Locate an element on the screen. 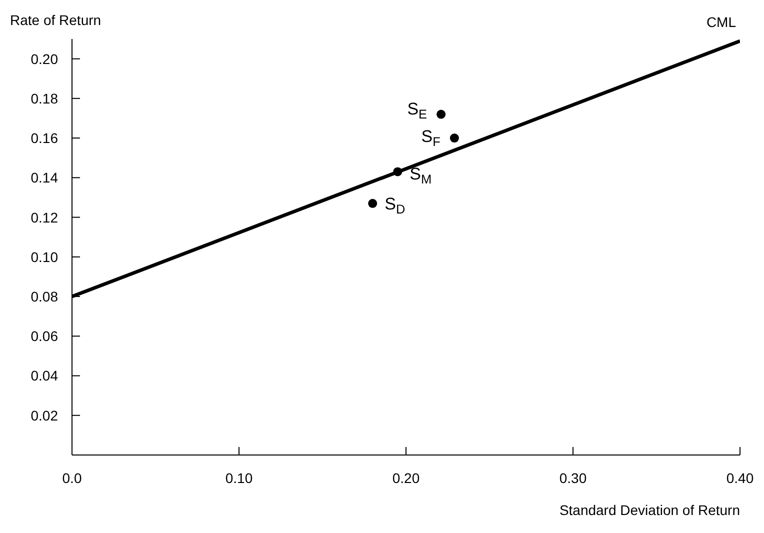  y-tick-label: 0.16 is located at coordinates (44, 138).